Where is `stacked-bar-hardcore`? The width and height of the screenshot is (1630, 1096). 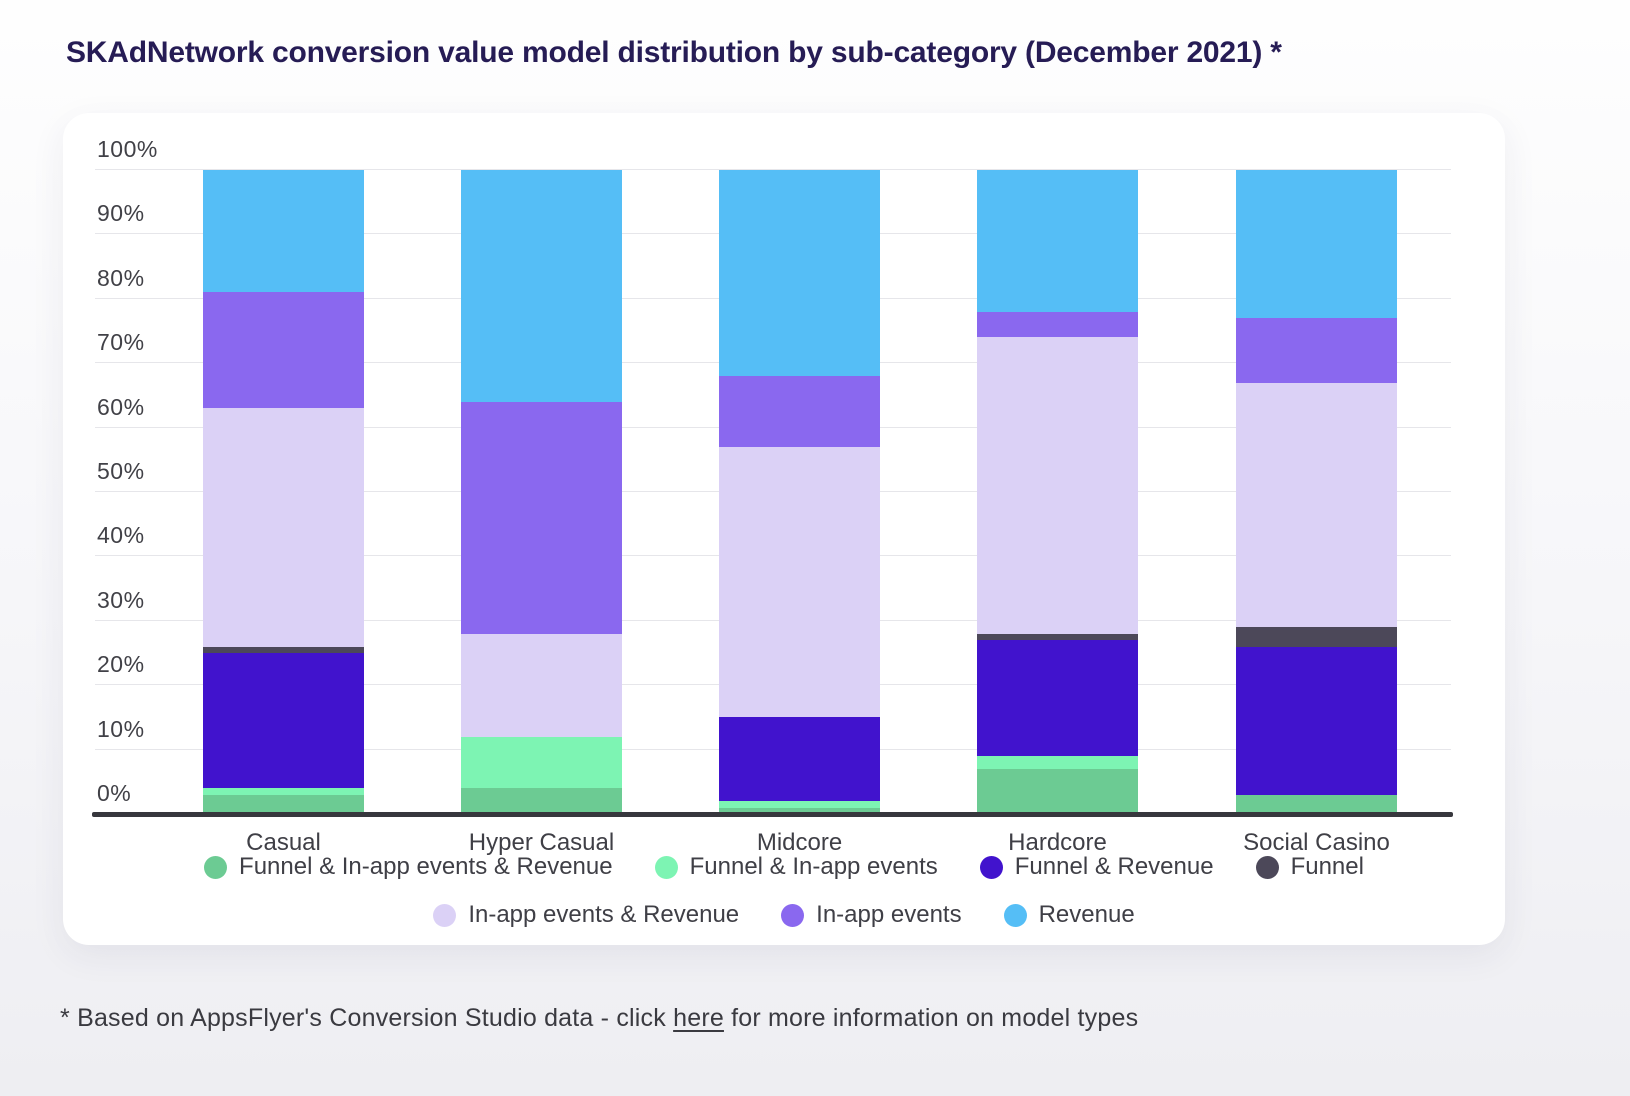 stacked-bar-hardcore is located at coordinates (1057, 492).